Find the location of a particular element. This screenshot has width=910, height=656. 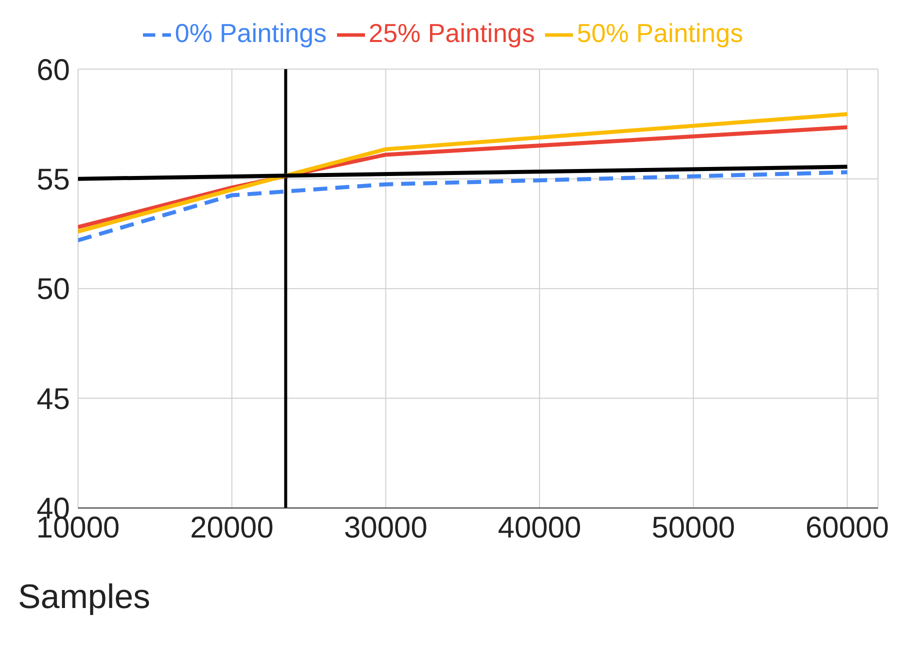

x-tick-label: 20000 is located at coordinates (232, 527).